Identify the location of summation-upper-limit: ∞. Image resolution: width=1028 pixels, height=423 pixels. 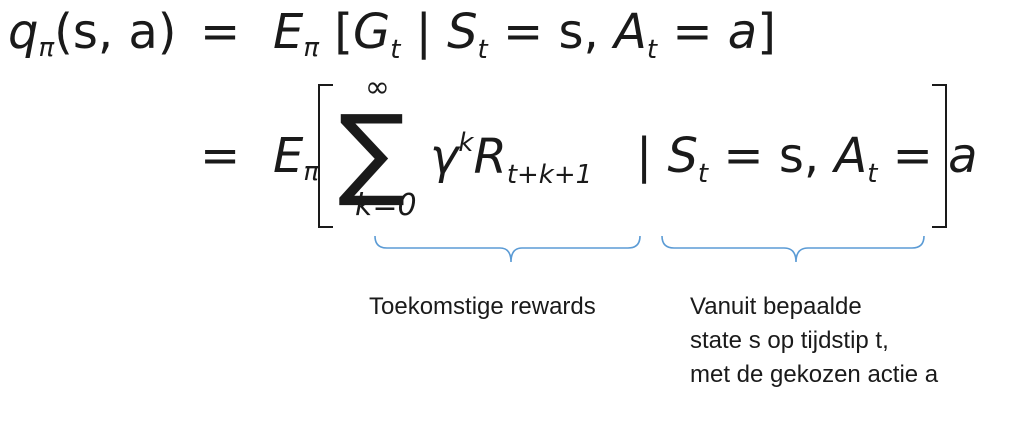
(377, 87).